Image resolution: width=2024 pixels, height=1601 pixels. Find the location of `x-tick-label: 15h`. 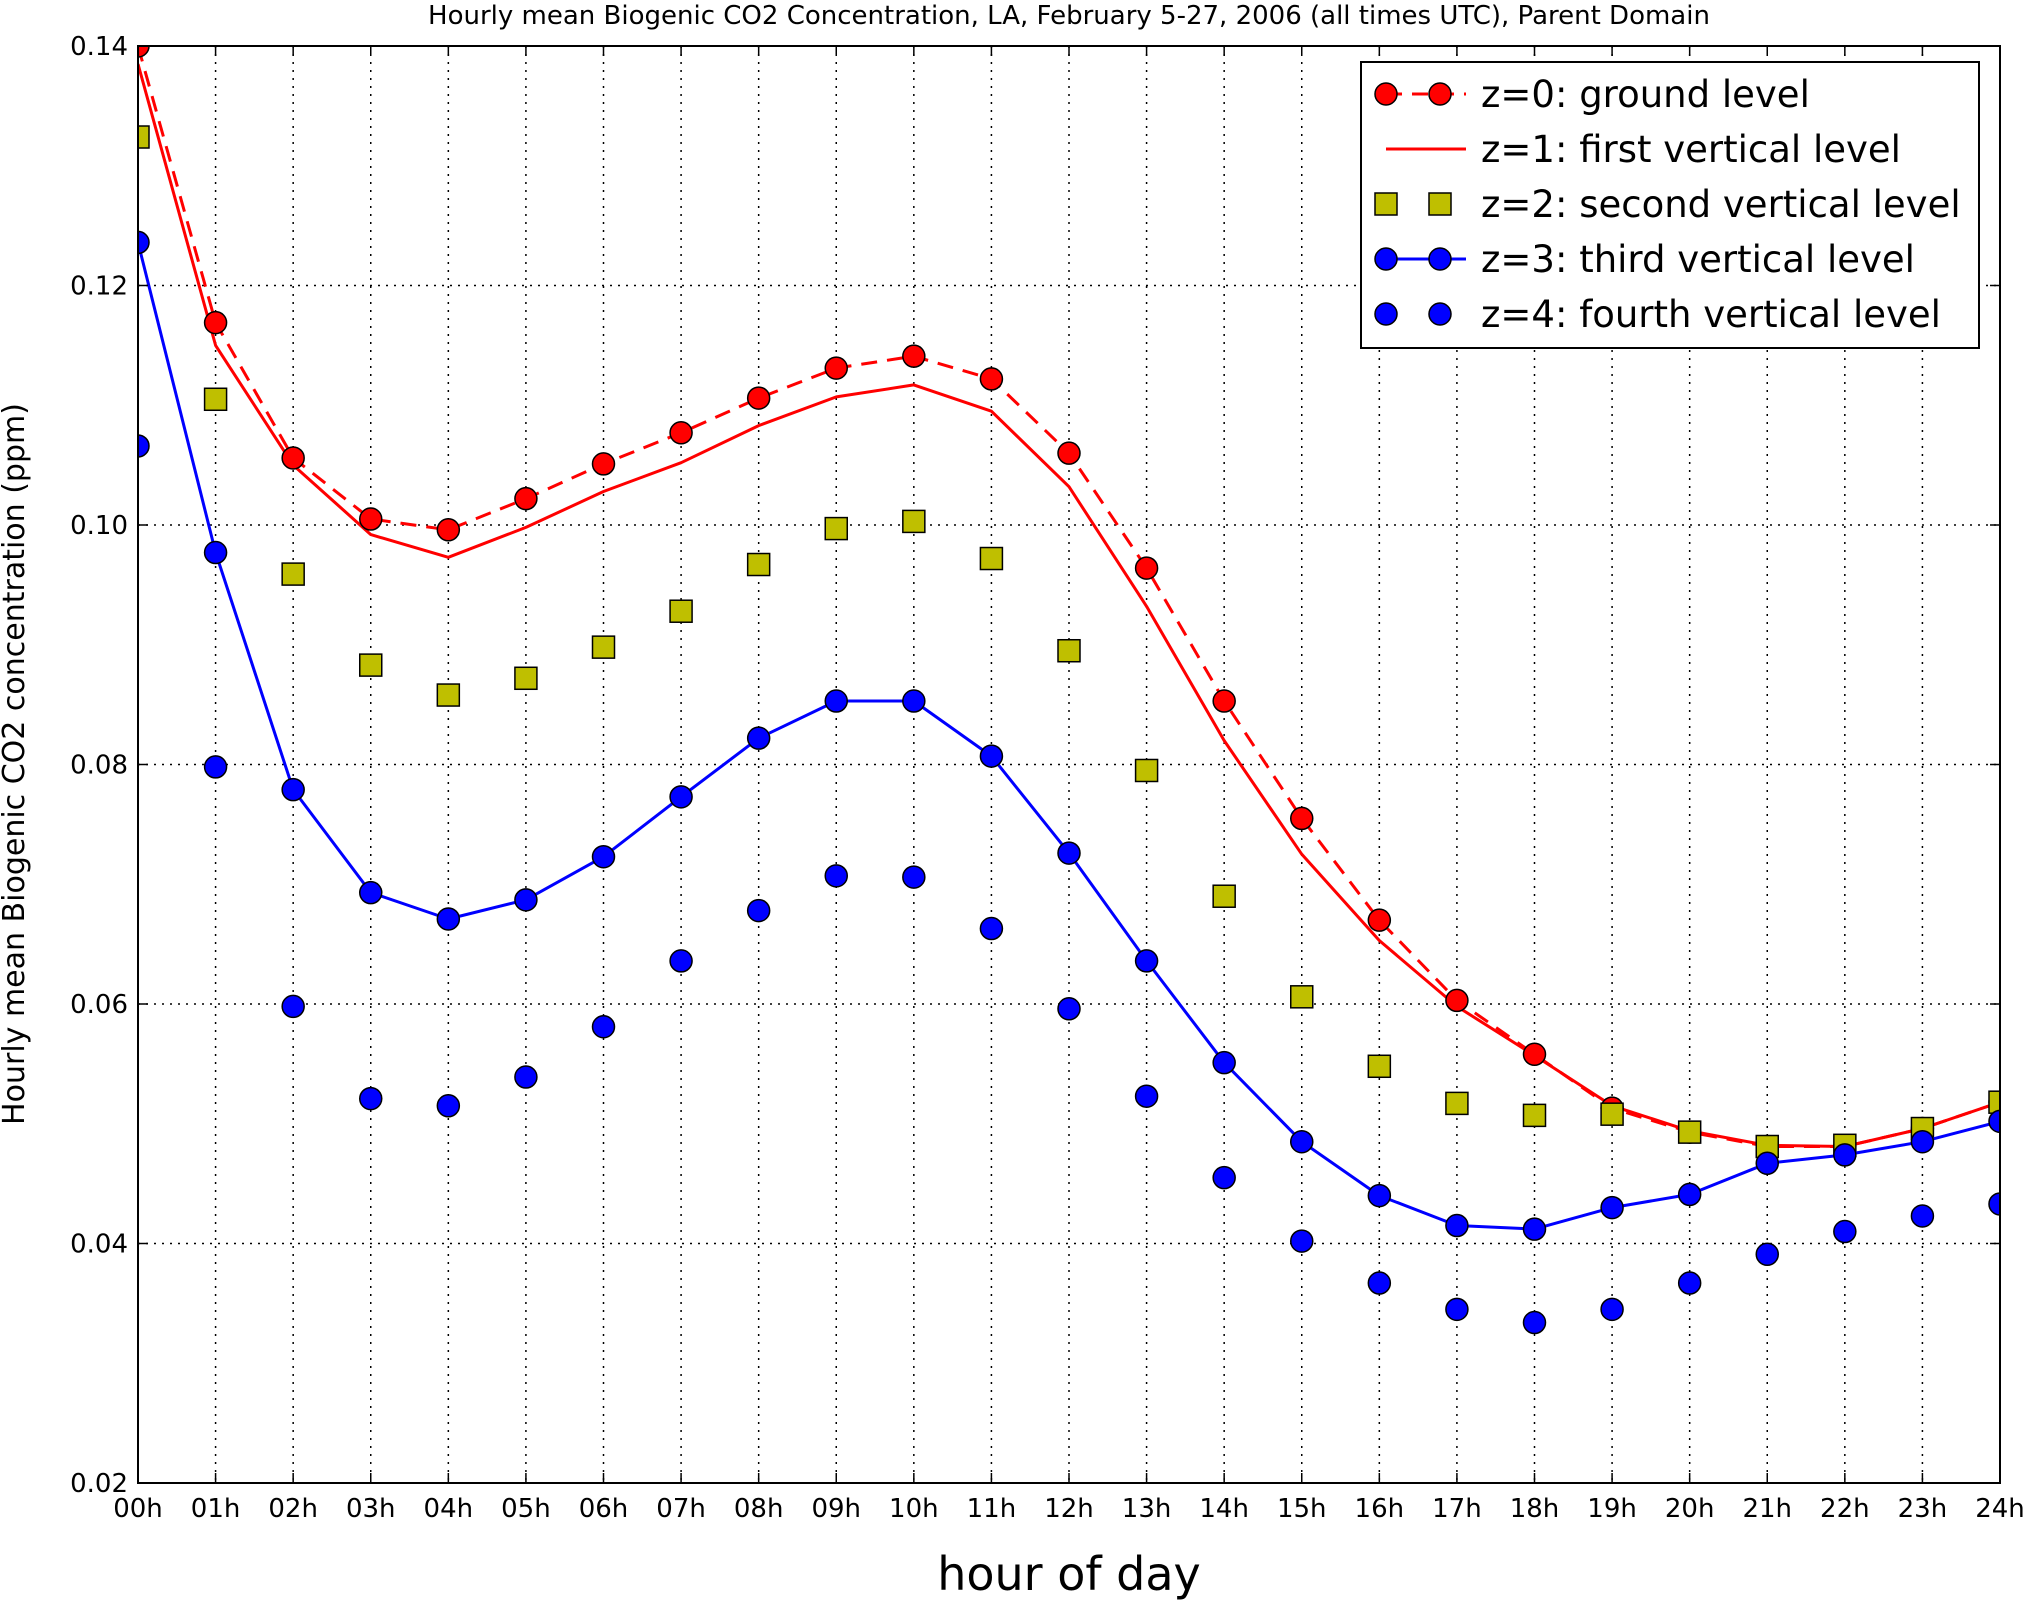

x-tick-label: 15h is located at coordinates (1302, 1509).